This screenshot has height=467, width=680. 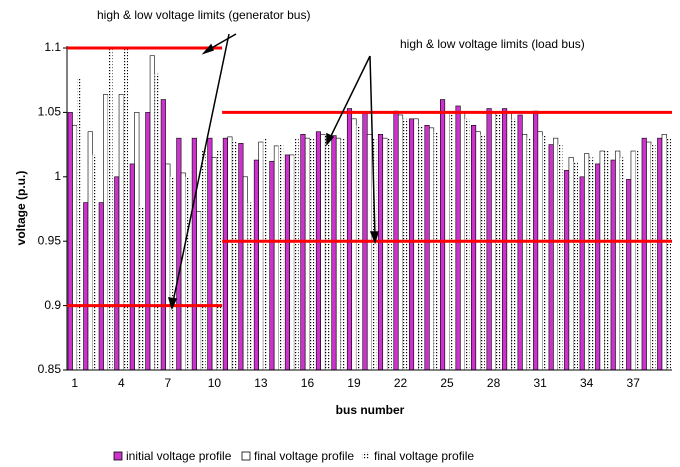 I want to click on y-tick-label: 0.95, so click(x=50, y=240).